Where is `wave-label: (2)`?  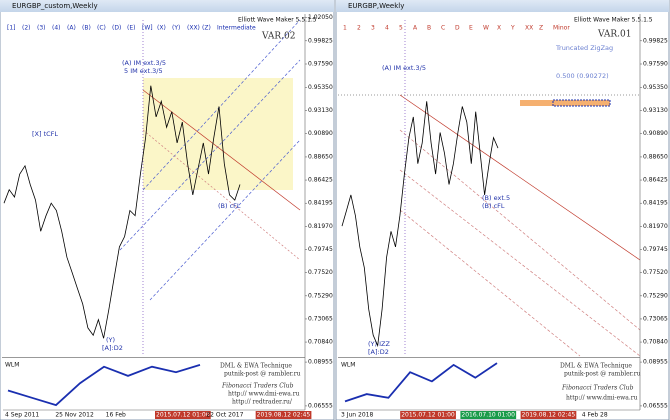 wave-label: (2) is located at coordinates (26, 28).